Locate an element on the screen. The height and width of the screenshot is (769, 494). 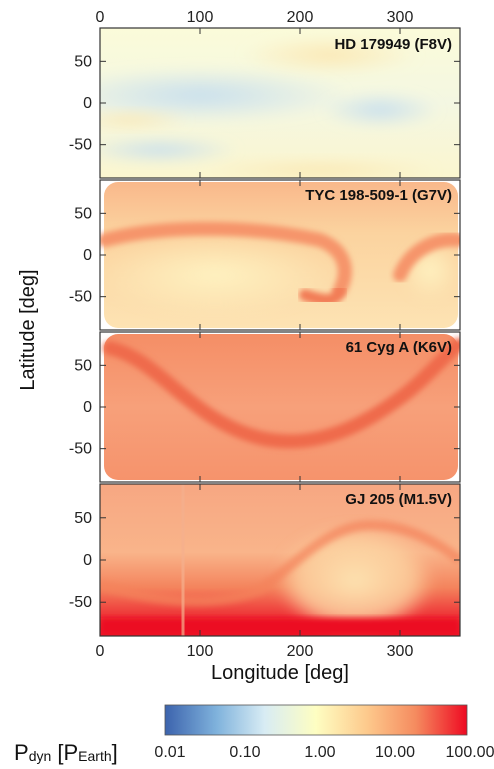
colorbar-tick-label: 100.00 is located at coordinates (470, 752).